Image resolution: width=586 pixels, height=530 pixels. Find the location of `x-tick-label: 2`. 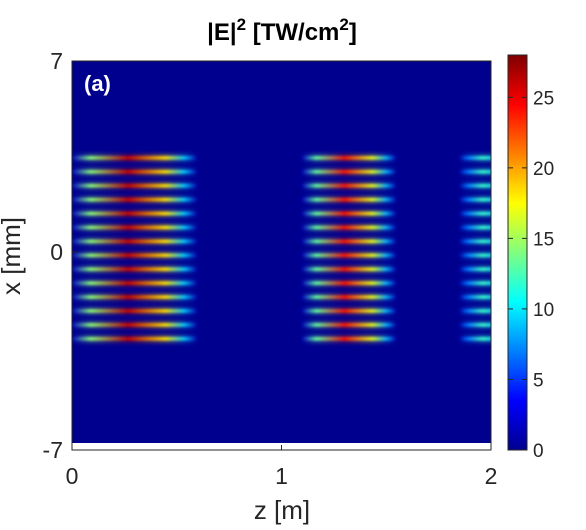

x-tick-label: 2 is located at coordinates (491, 476).